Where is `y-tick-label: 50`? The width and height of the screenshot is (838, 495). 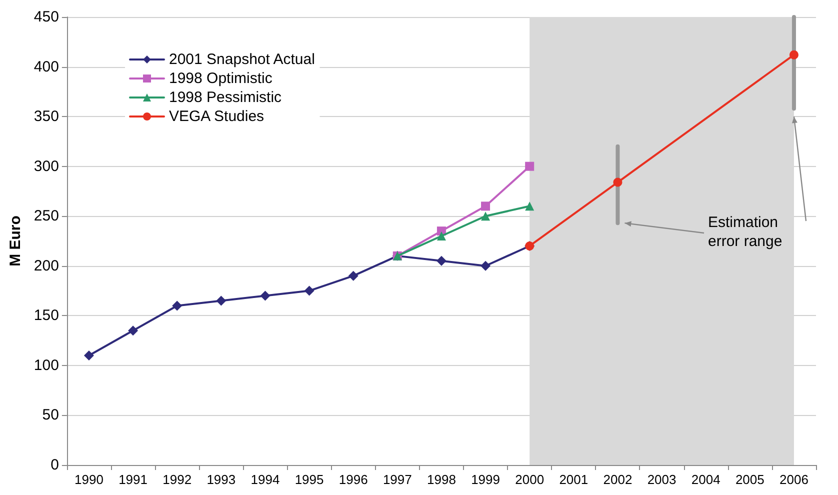
y-tick-label: 50 is located at coordinates (50, 415).